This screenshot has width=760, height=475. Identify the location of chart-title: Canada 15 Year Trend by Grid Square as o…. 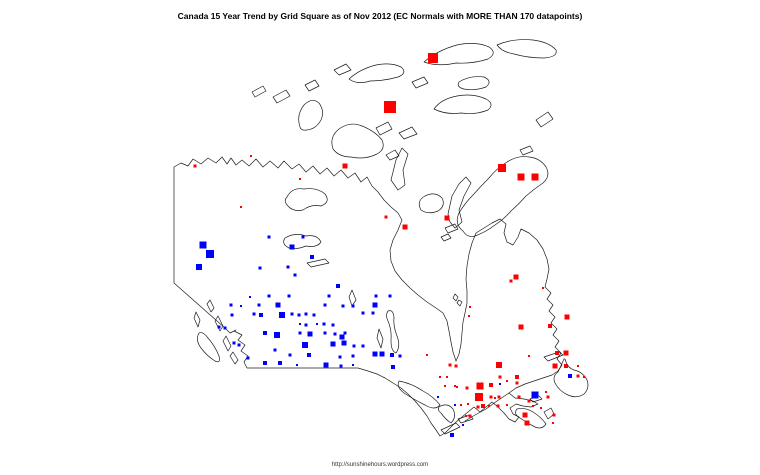
(380, 16).